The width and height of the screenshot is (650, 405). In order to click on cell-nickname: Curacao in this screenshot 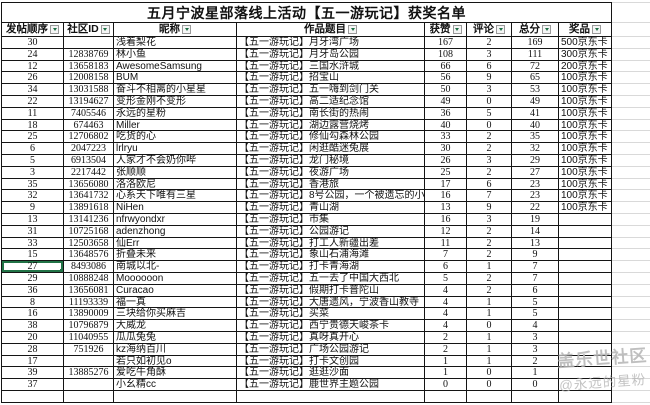, I will do `click(175, 290)`.